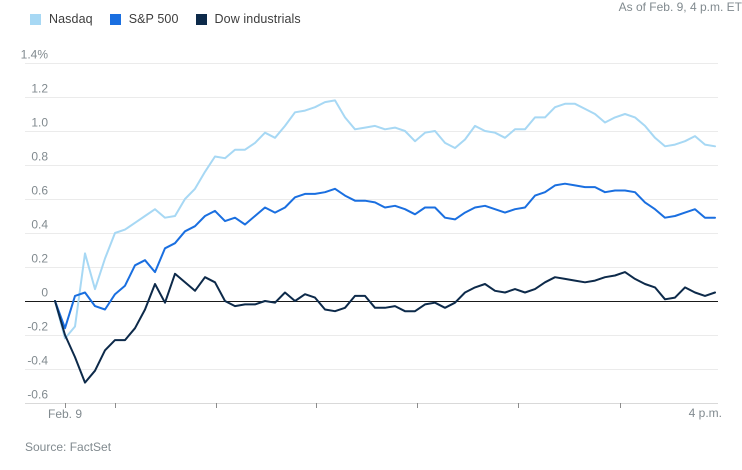 The image size is (742, 470). Describe the element at coordinates (39, 225) in the screenshot. I see `y-tick-label: 0.4` at that location.